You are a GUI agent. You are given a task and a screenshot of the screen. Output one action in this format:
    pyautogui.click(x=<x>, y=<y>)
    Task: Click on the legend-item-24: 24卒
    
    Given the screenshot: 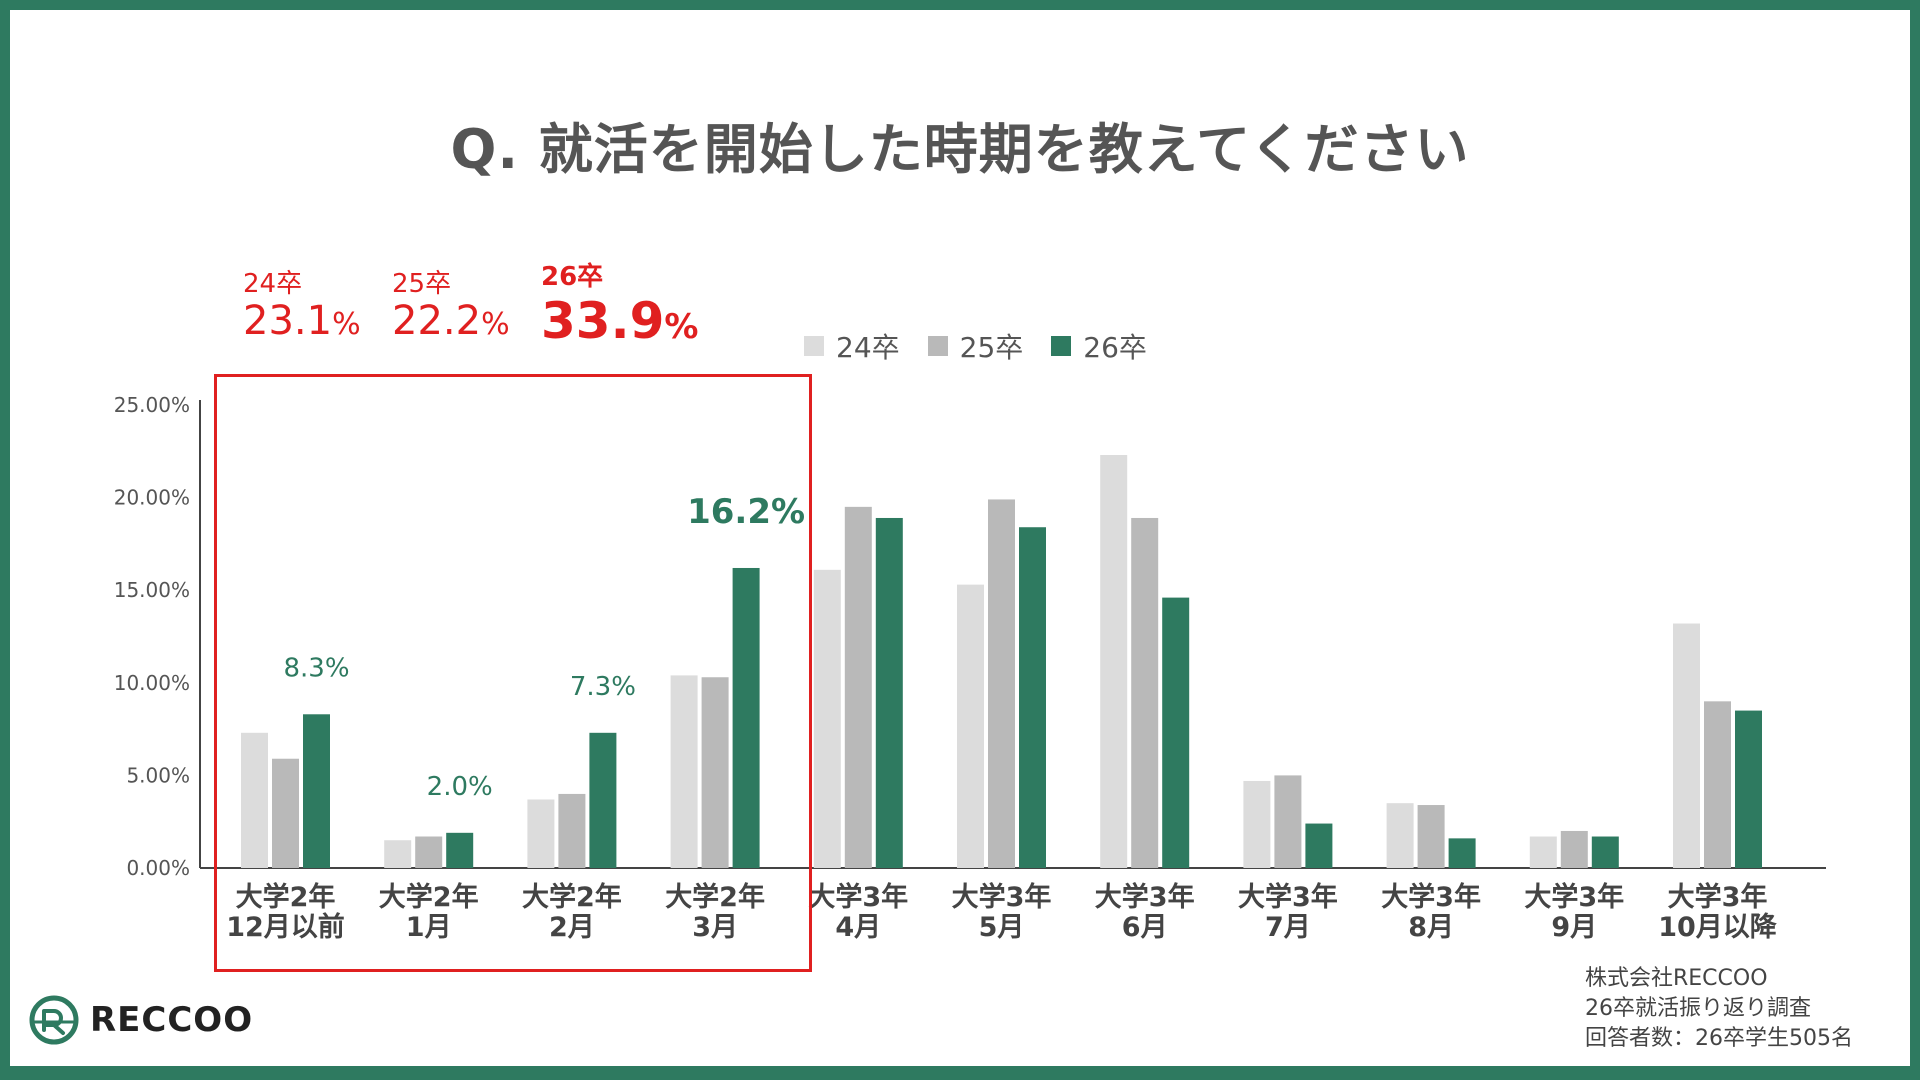 What is the action you would take?
    pyautogui.click(x=852, y=346)
    